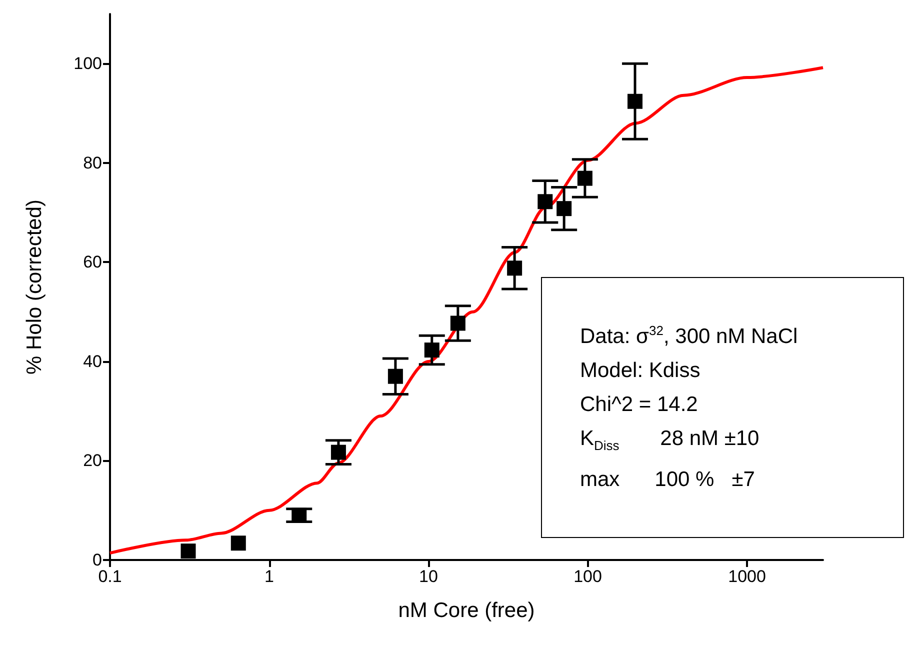  Describe the element at coordinates (97, 560) in the screenshot. I see `y-tick-label: 0` at that location.